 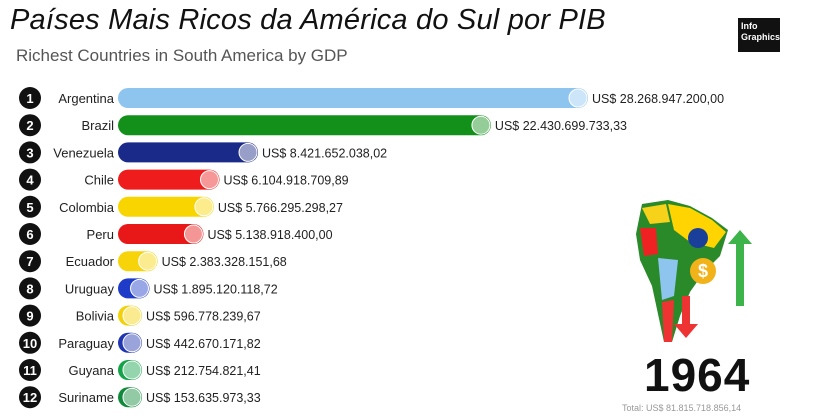 I want to click on category-label: Argentina, so click(x=86, y=98).